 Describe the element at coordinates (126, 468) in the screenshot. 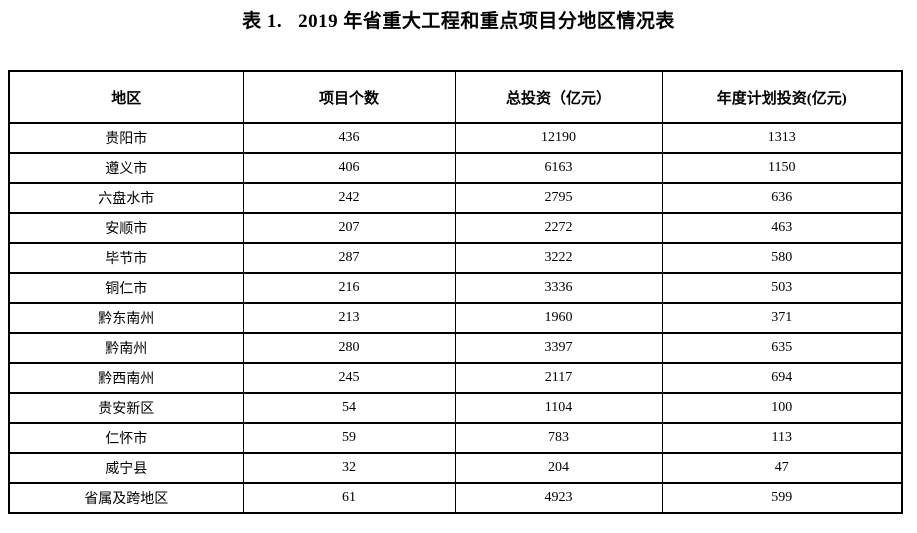

I see `cell-region: 威宁县` at that location.